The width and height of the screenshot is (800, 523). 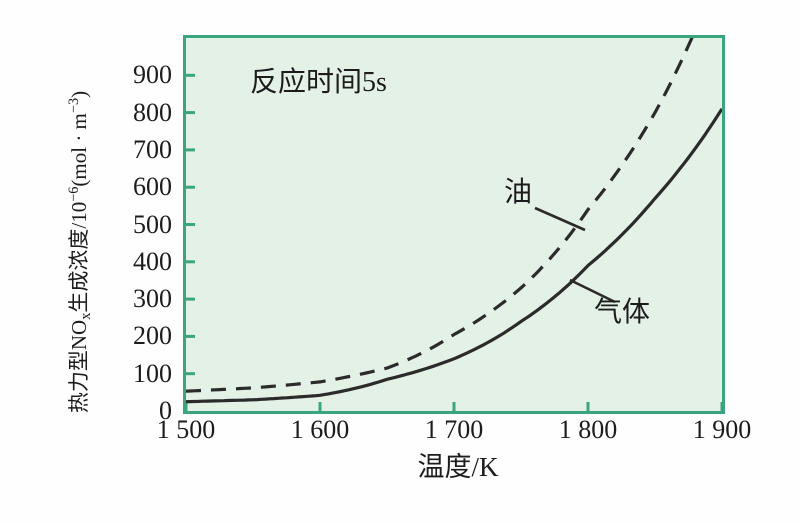 What do you see at coordinates (74, 194) in the screenshot?
I see `y-axis-title-superscript: −6` at bounding box center [74, 194].